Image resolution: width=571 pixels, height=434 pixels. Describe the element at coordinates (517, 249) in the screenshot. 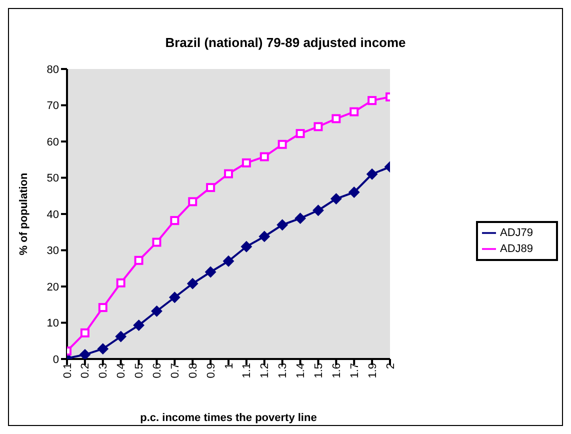

I see `legend-label: ADJ89` at that location.